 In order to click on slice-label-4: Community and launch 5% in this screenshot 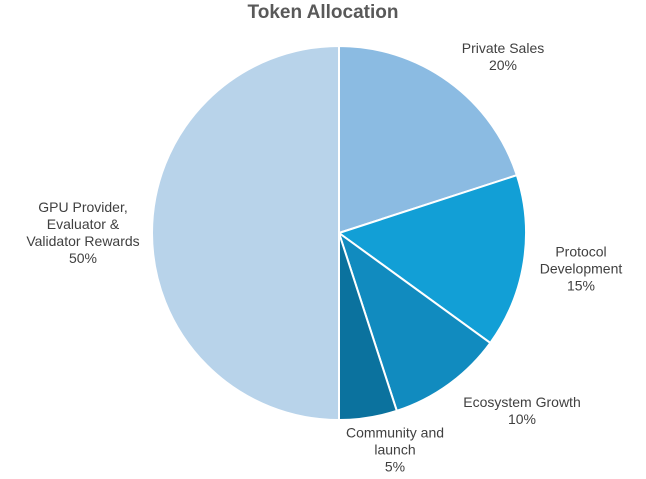, I will do `click(395, 450)`.